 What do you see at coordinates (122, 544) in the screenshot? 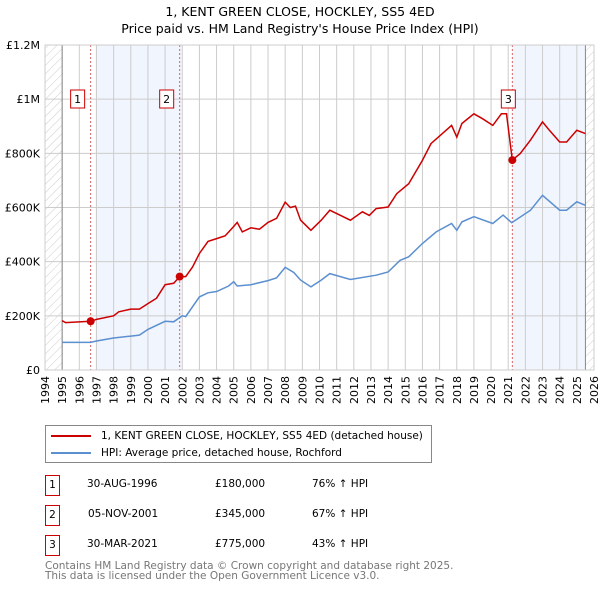
I see `sale-date: 30-MAR-2021` at bounding box center [122, 544].